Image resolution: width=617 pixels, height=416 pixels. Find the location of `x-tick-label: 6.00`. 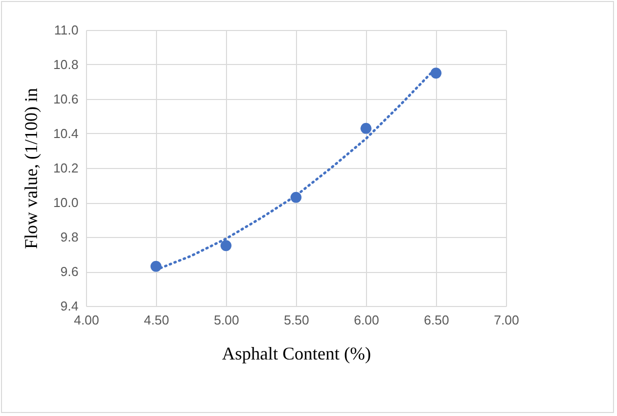

x-tick-label: 6.00 is located at coordinates (367, 320).